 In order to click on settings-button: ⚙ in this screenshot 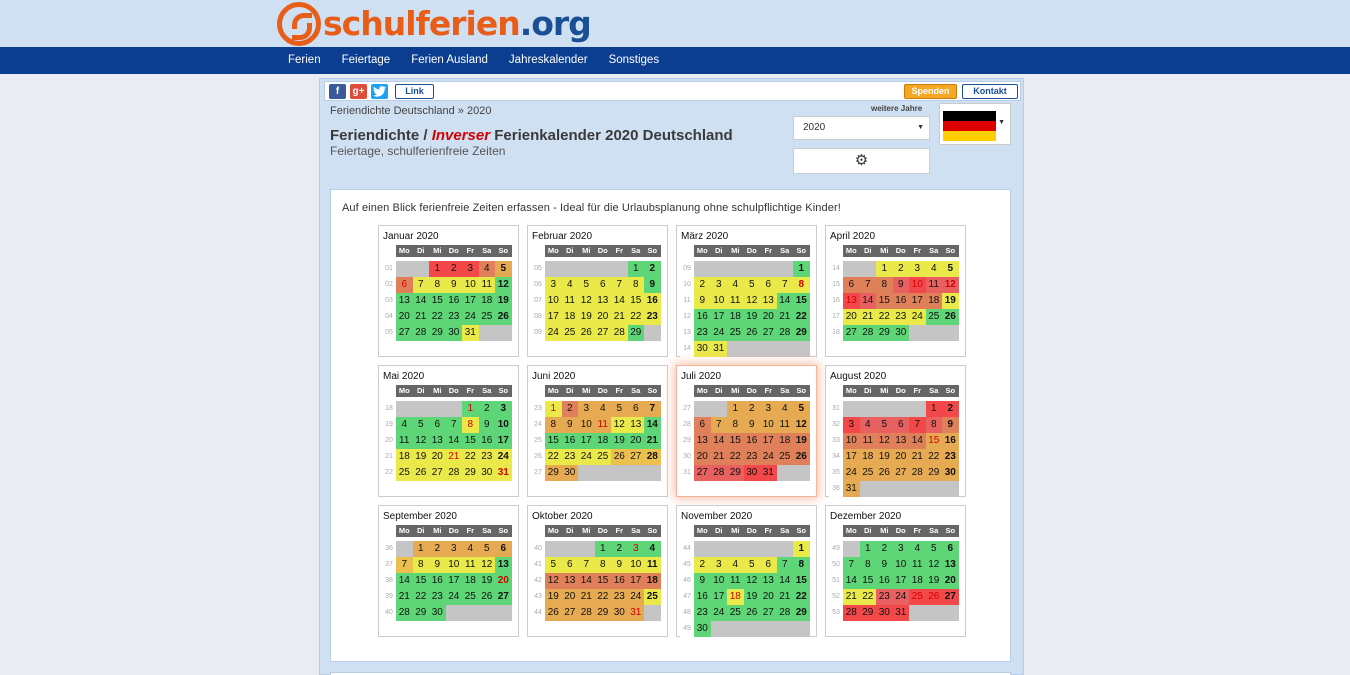, I will do `click(861, 161)`.